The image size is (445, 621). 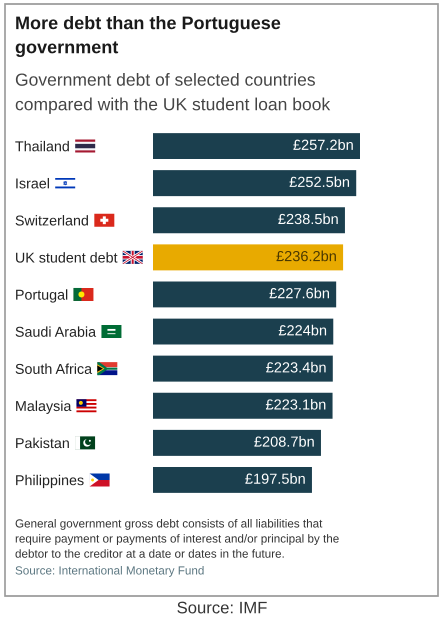 What do you see at coordinates (67, 257) in the screenshot?
I see `y-tick-label: UK student debt` at bounding box center [67, 257].